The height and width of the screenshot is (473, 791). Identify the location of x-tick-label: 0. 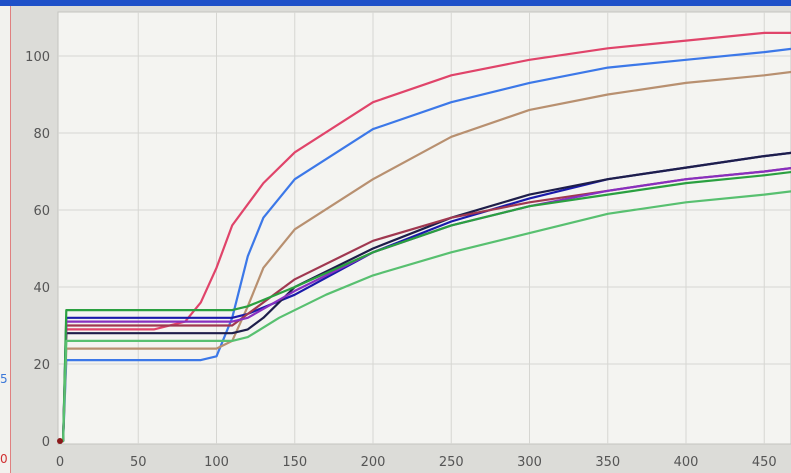
(60, 462).